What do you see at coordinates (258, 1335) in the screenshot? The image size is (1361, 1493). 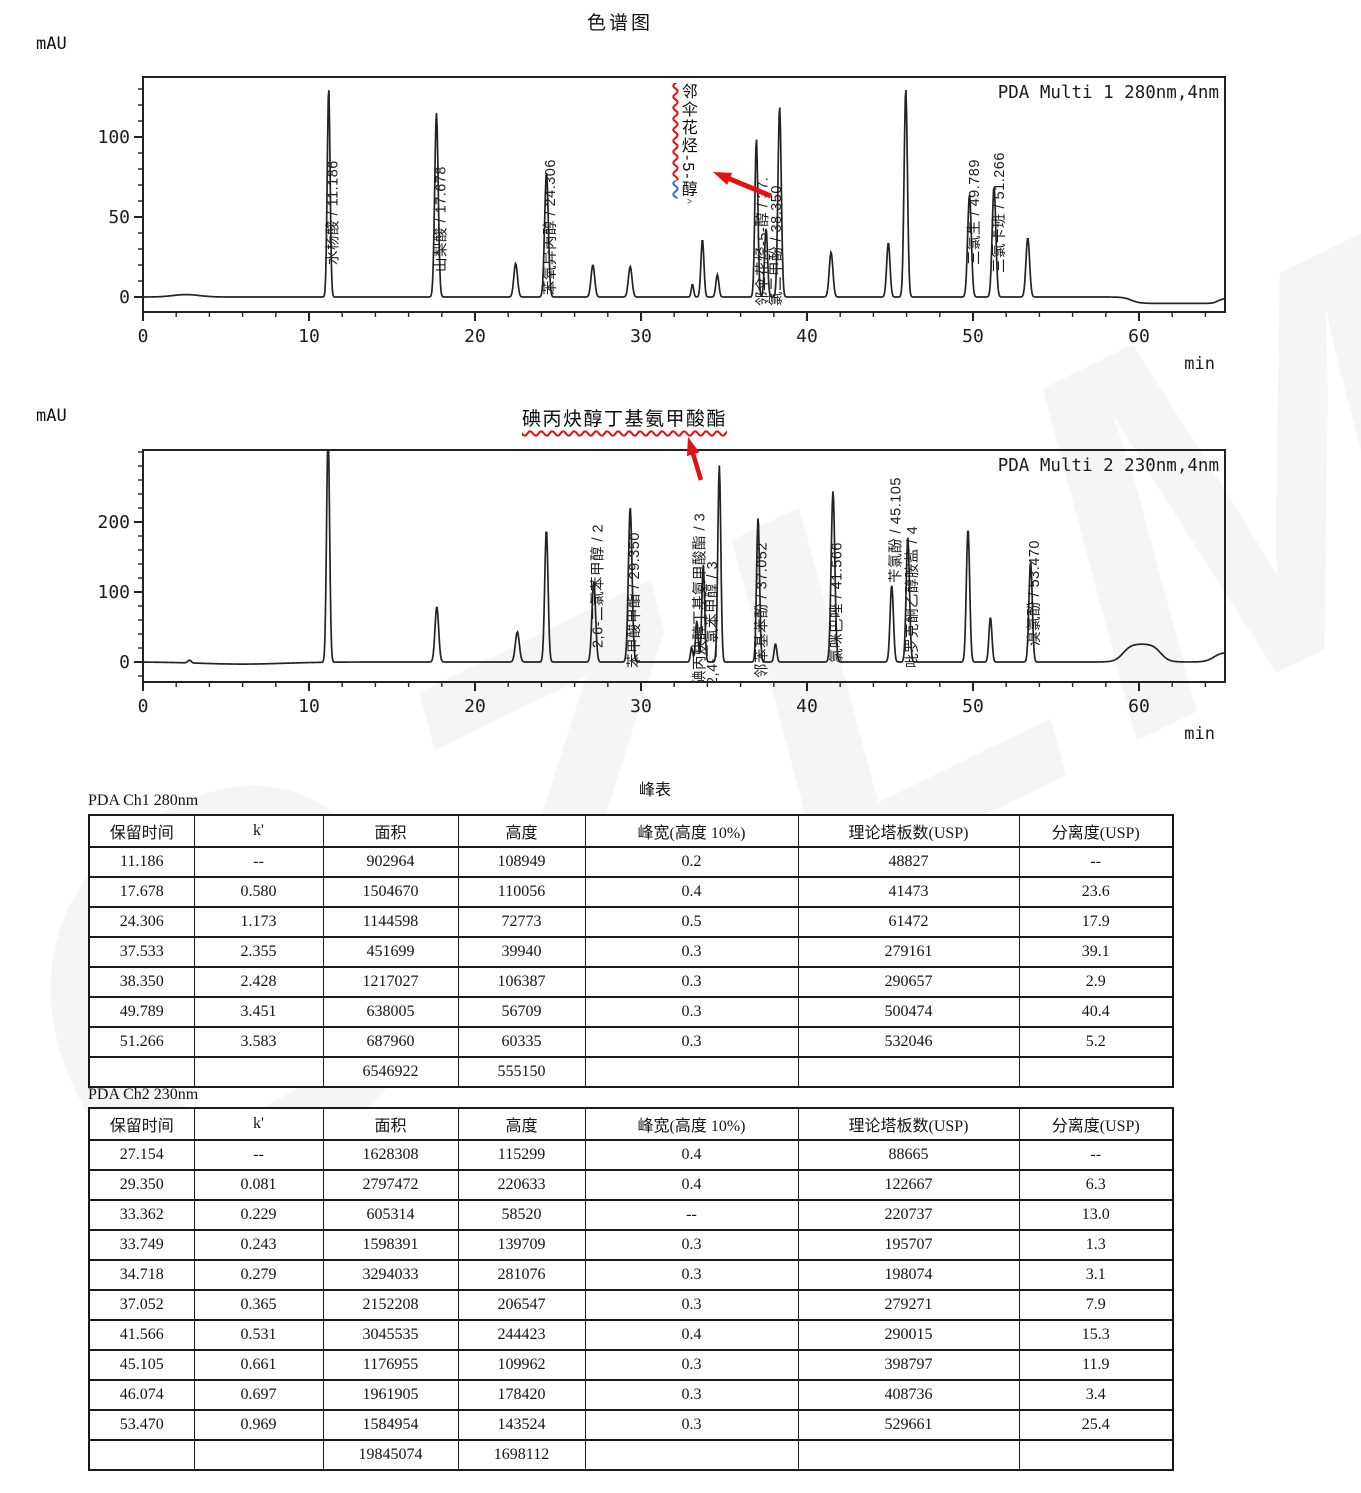 I see `table-cell: 0.531` at bounding box center [258, 1335].